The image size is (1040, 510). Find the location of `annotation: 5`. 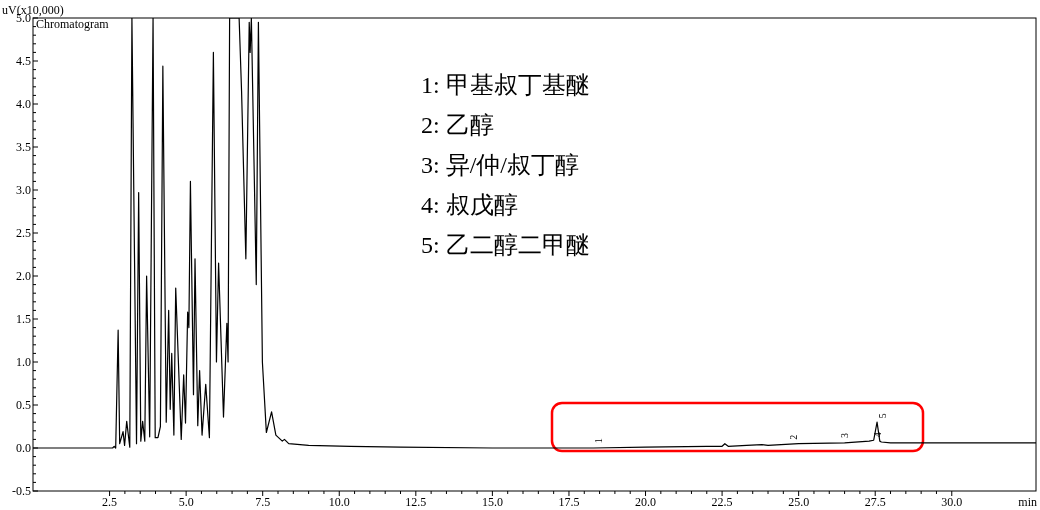

annotation: 5 is located at coordinates (883, 416).